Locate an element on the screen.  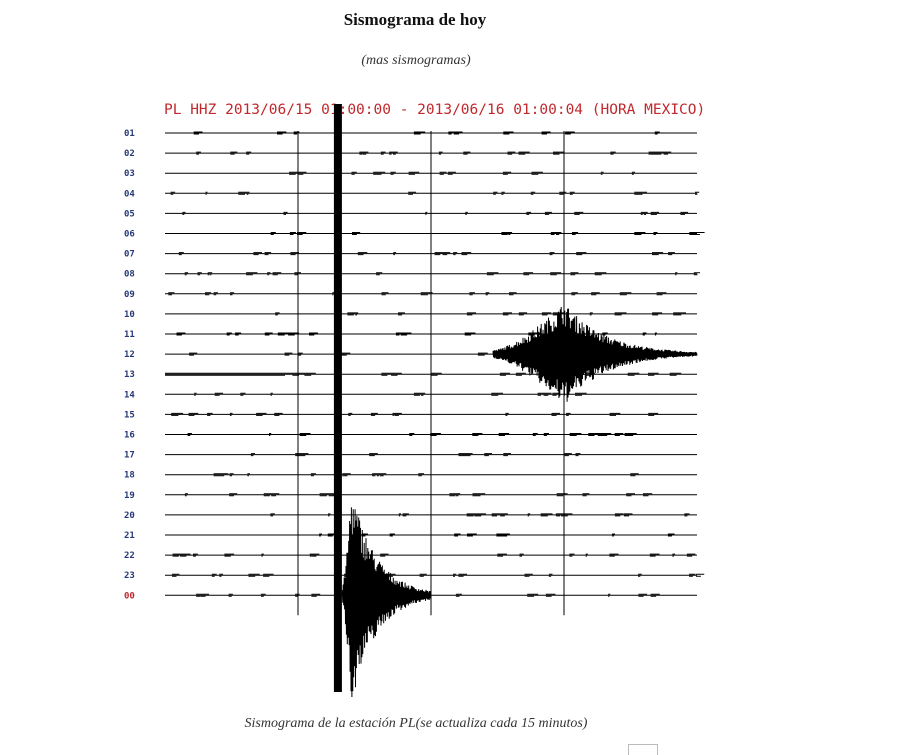
row-label: 23 is located at coordinates (129, 576).